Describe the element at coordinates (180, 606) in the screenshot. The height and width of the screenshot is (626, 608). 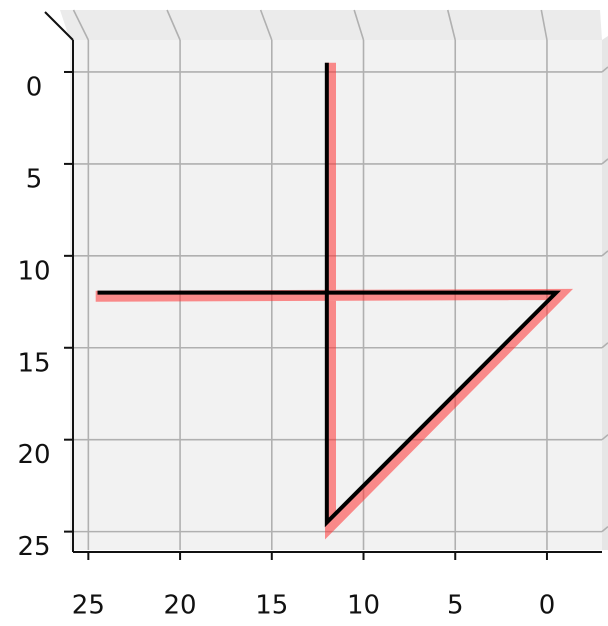
I see `x-tick-label: 20` at that location.